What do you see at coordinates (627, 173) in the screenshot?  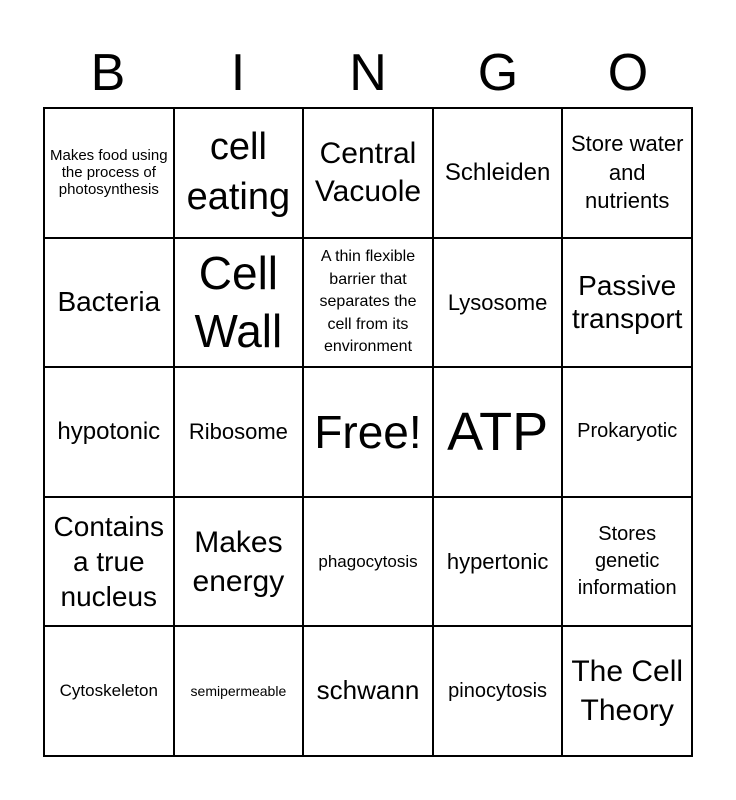 I see `bingo-cell: Store water and nutrients` at bounding box center [627, 173].